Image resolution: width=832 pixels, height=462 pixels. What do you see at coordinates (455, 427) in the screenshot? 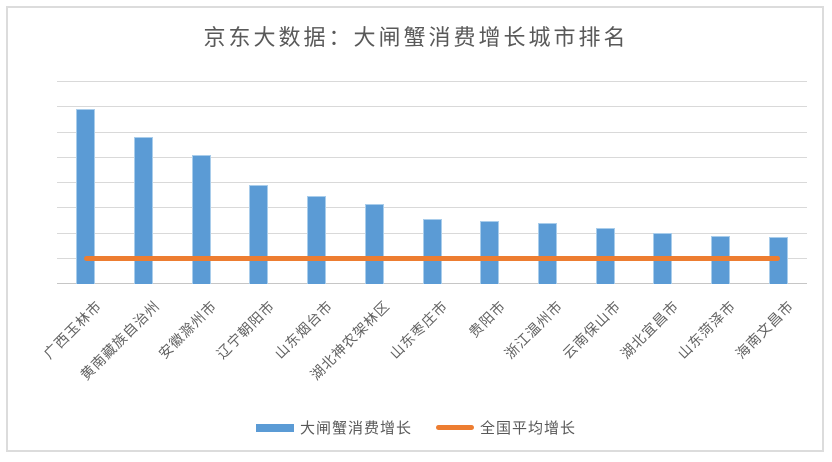
I see `line-series-swatch-icon` at bounding box center [455, 427].